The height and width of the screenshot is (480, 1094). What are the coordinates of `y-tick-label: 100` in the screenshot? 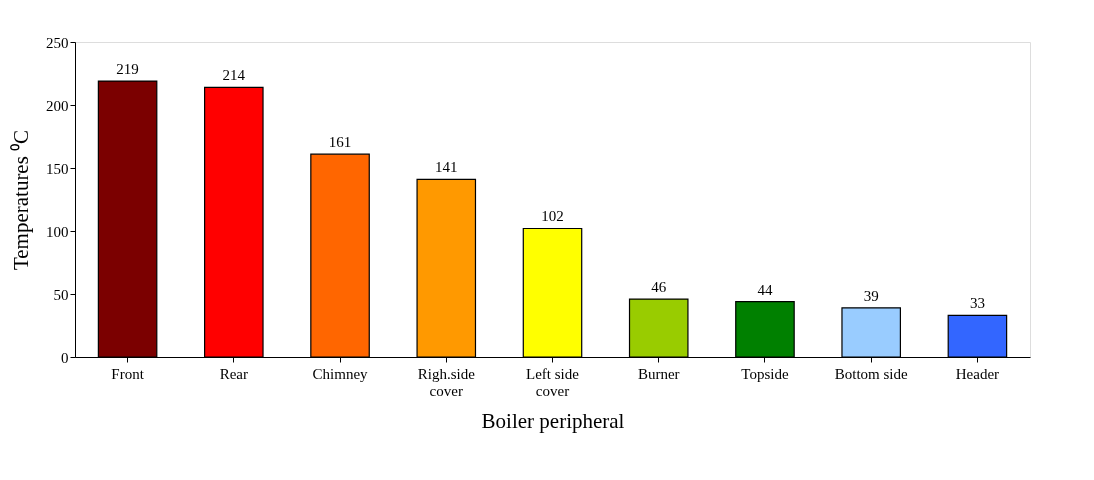 It's located at (57, 231).